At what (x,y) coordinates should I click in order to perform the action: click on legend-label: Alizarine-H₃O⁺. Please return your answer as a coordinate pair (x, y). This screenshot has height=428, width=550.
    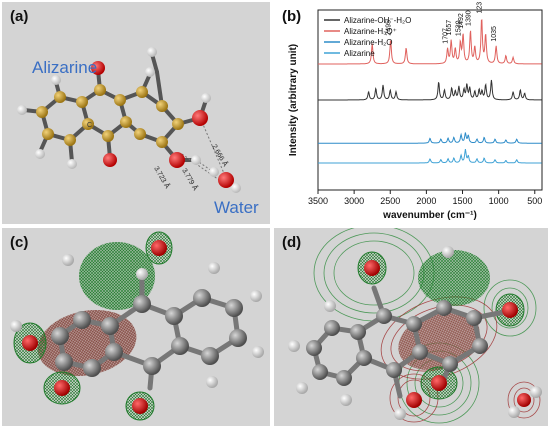
    Looking at the image, I should click on (370, 31).